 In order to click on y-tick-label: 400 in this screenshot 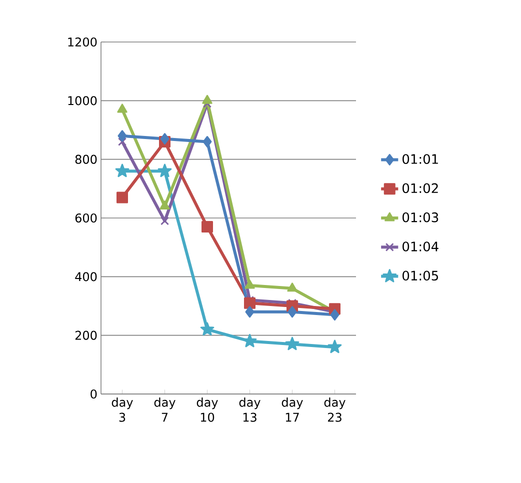, I will do `click(86, 277)`.